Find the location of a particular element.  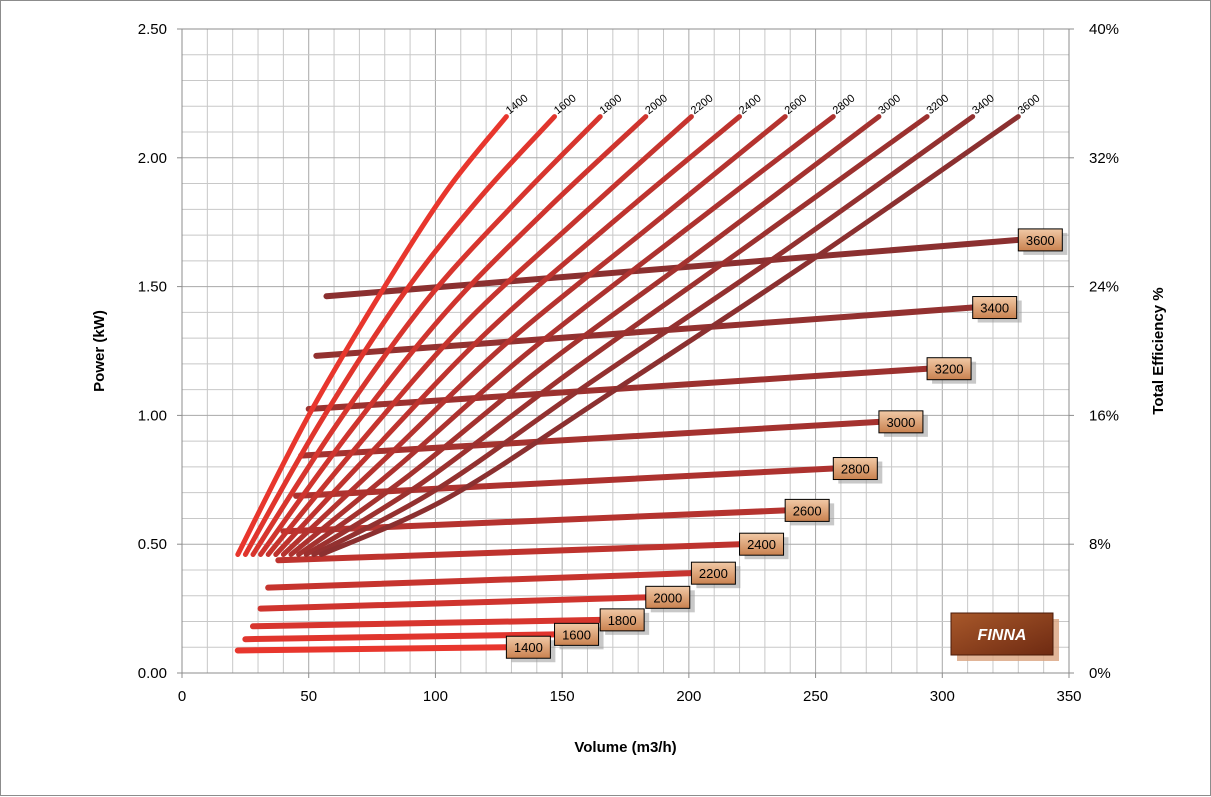

brand-text: FINNA is located at coordinates (1002, 635).